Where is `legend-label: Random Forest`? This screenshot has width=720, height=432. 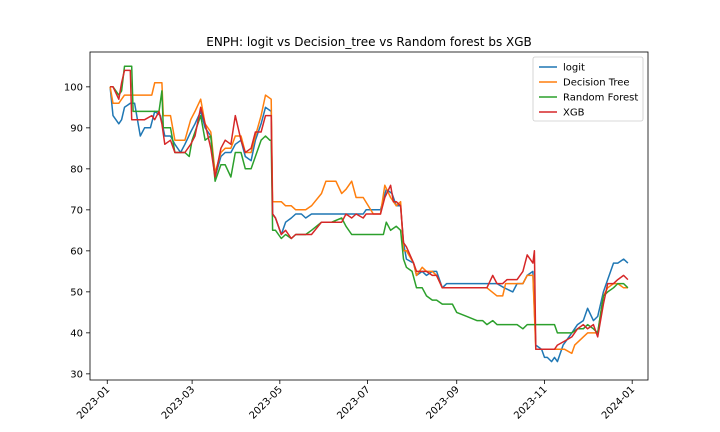
legend-label: Random Forest is located at coordinates (600, 98).